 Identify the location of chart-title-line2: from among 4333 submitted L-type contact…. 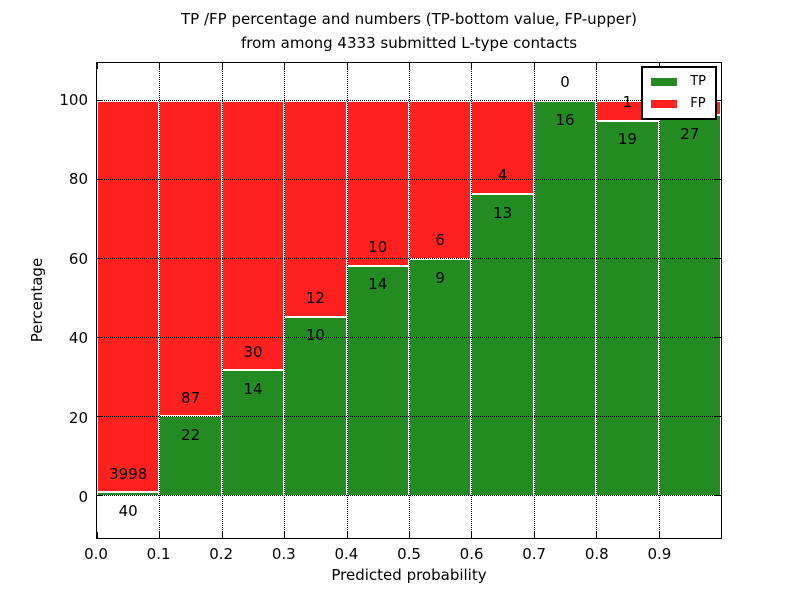
(409, 43).